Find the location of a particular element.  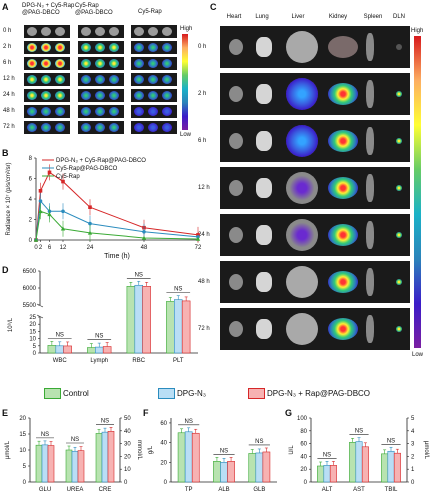

f-y-tick-label: 40 is located at coordinates (163, 444).